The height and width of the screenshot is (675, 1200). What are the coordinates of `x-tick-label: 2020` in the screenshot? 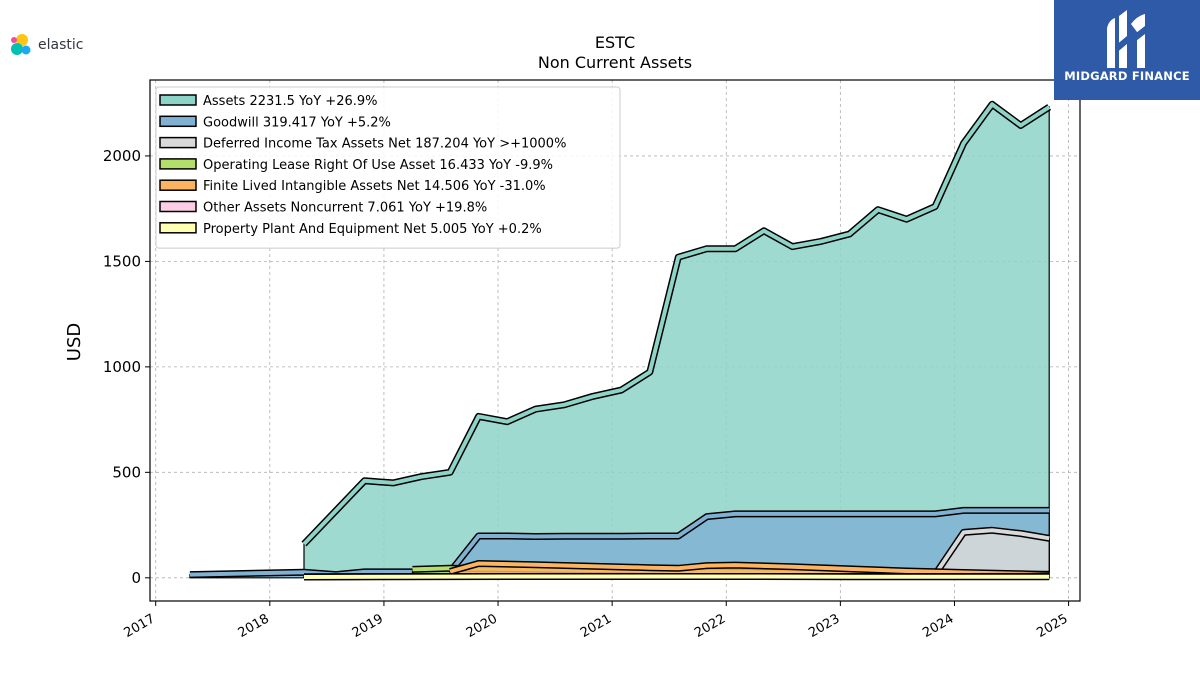 It's located at (482, 626).